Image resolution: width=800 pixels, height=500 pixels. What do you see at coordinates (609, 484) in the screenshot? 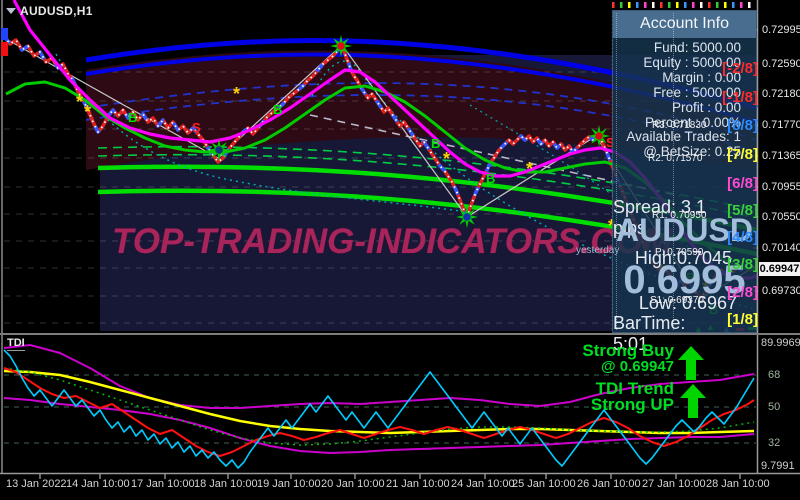
I see `time-axis-label: 26 Jan 10:00` at bounding box center [609, 484].